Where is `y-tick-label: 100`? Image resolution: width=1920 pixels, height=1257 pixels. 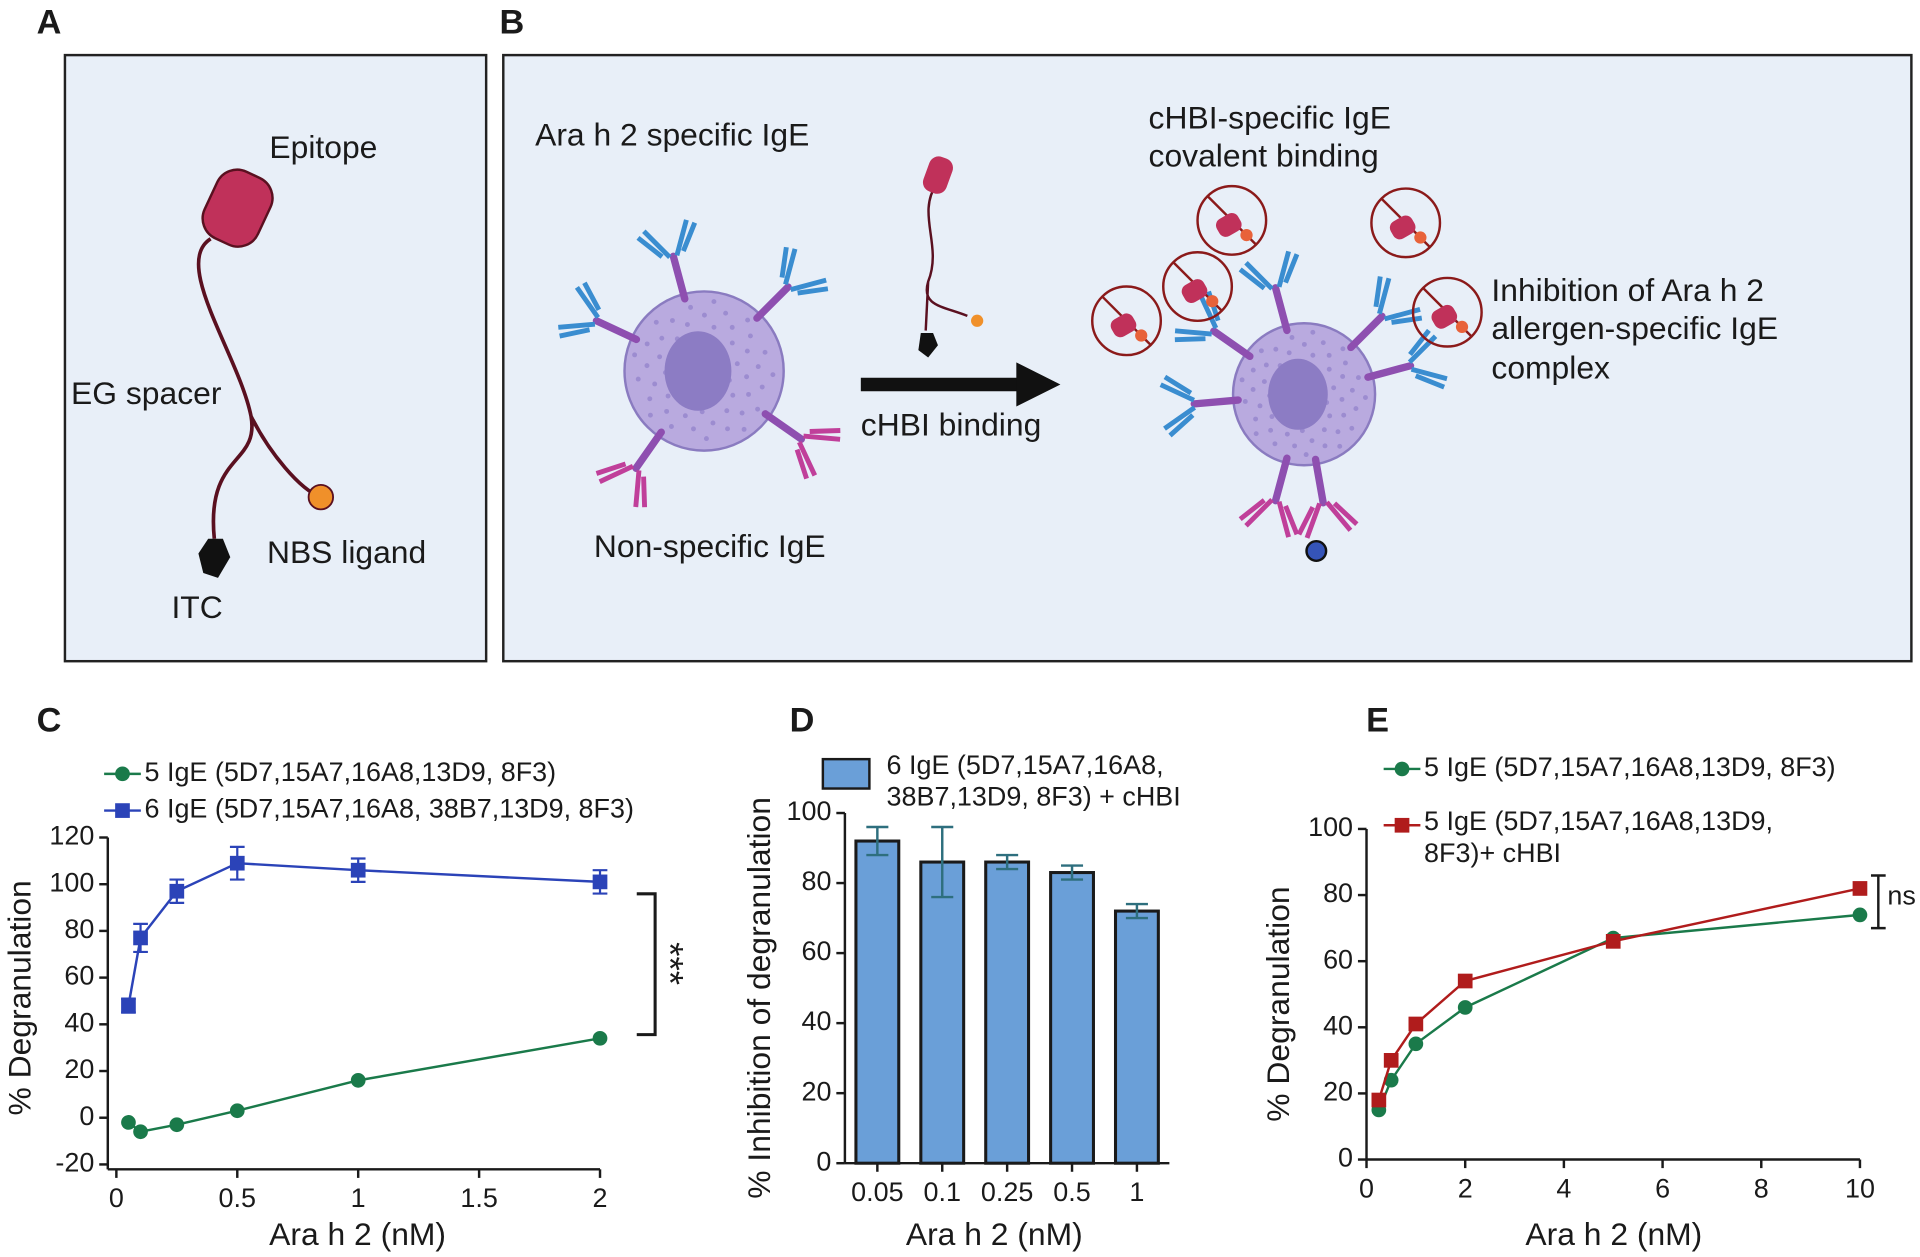
y-tick-label: 100 is located at coordinates (71, 882).